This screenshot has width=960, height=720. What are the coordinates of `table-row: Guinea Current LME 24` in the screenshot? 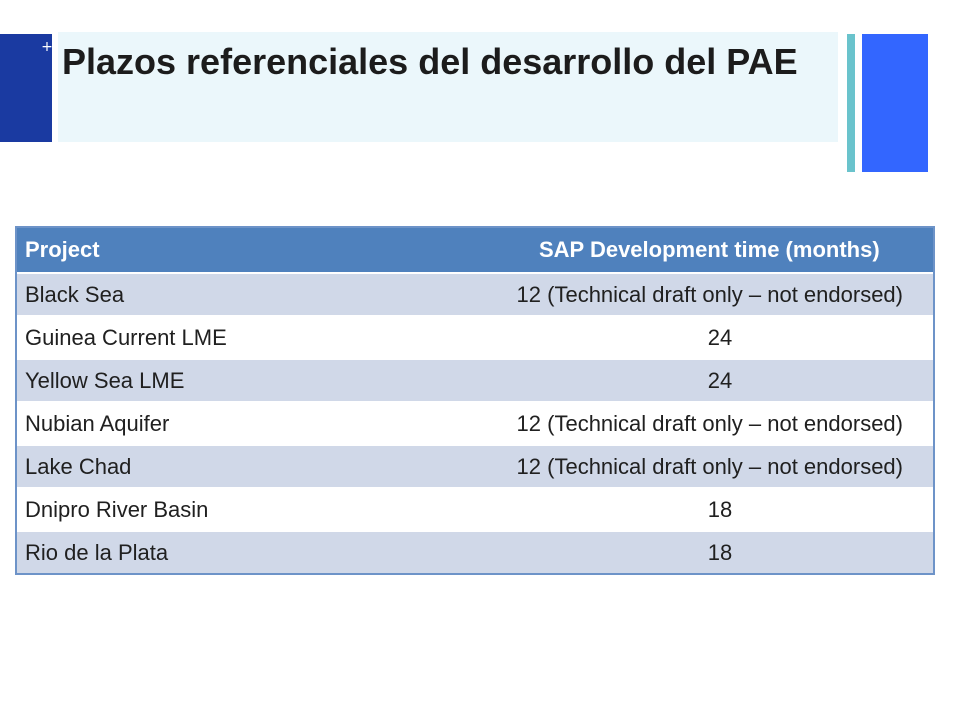 It's located at (475, 337).